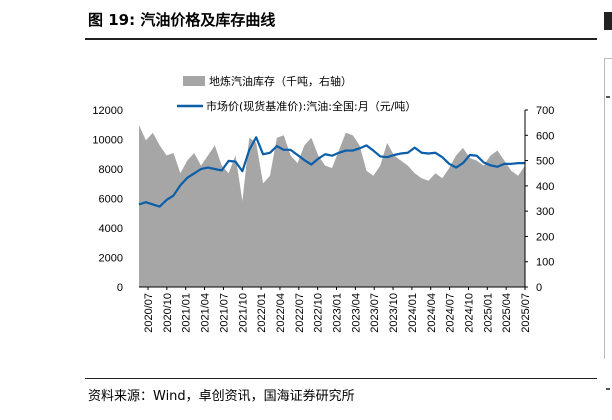 The height and width of the screenshot is (420, 612). What do you see at coordinates (331, 172) in the screenshot?
I see `price-line-series` at bounding box center [331, 172].